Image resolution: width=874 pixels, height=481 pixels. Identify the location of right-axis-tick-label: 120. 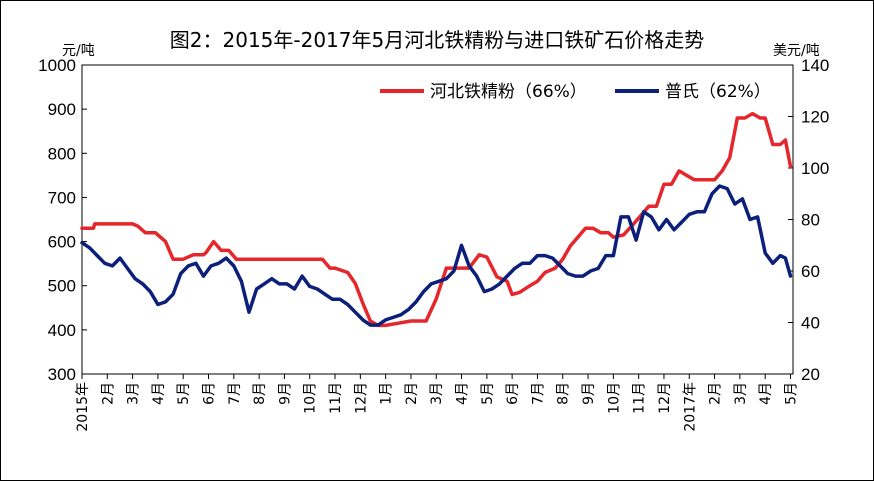
(815, 117).